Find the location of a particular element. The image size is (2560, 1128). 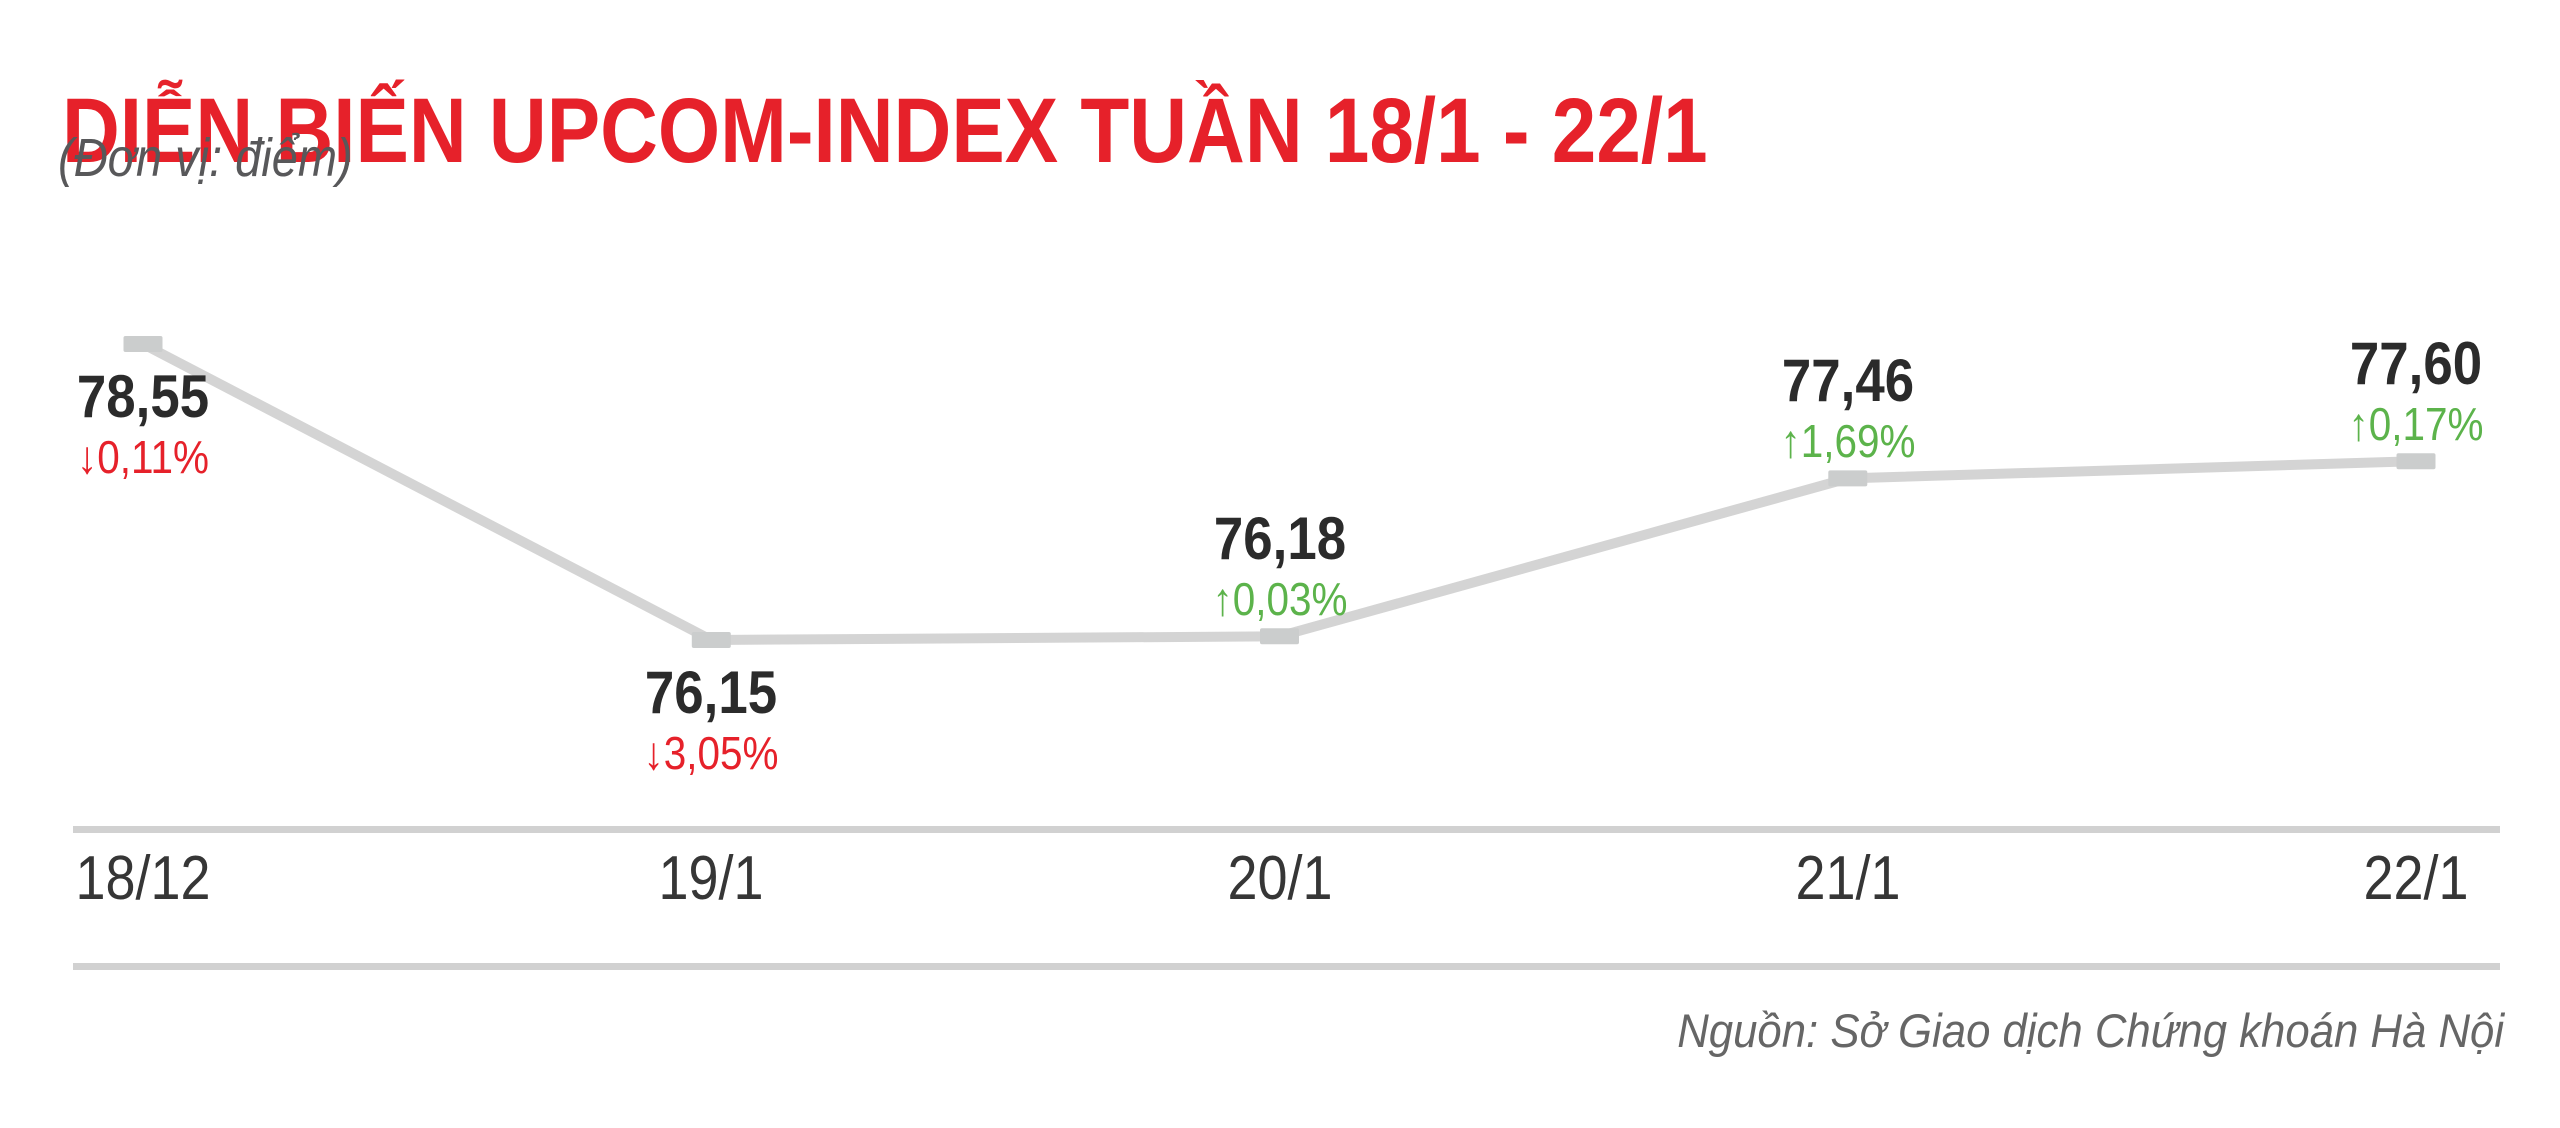

point-value: 78,55 is located at coordinates (143, 396).